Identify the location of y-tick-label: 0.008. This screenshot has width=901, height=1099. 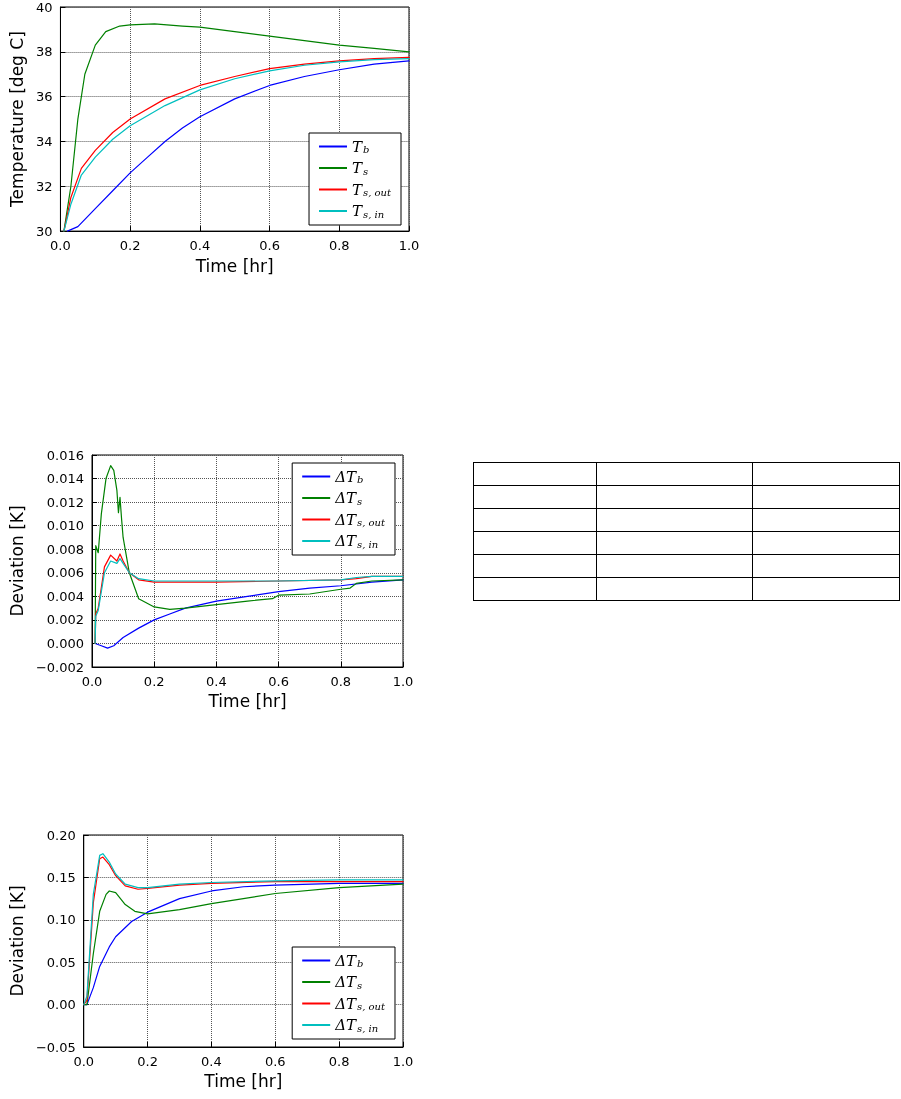
(65, 549).